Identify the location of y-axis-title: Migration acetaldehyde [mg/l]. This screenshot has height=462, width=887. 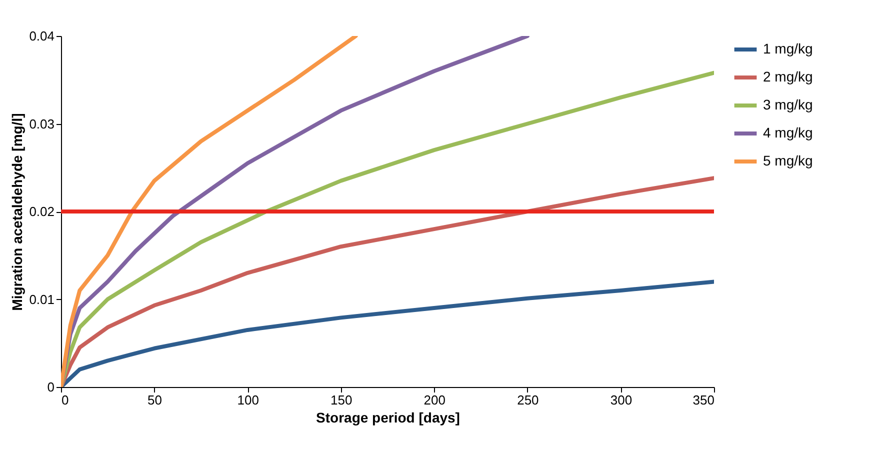
(17, 212).